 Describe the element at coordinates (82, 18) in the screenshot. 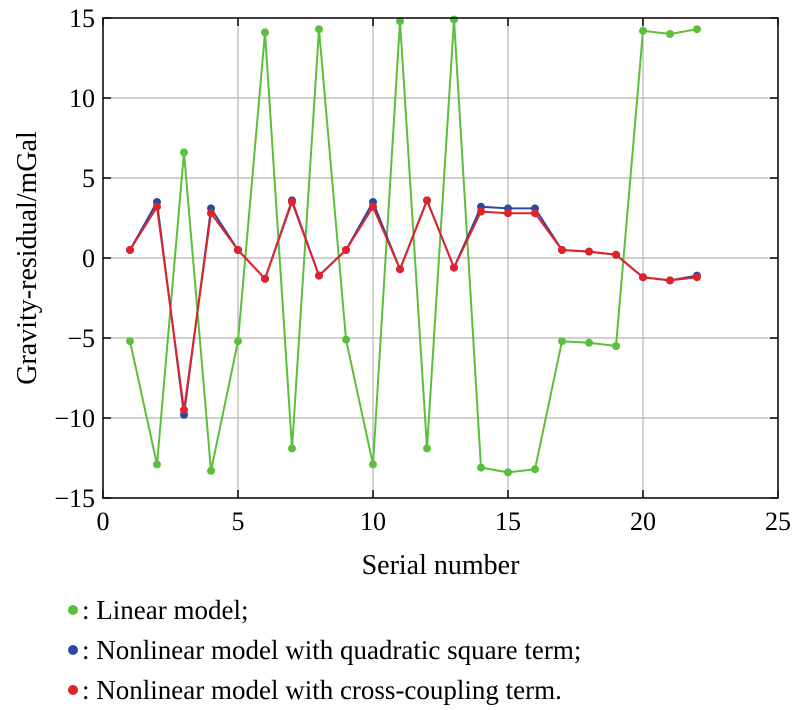

I see `y-tick-label: 15` at that location.